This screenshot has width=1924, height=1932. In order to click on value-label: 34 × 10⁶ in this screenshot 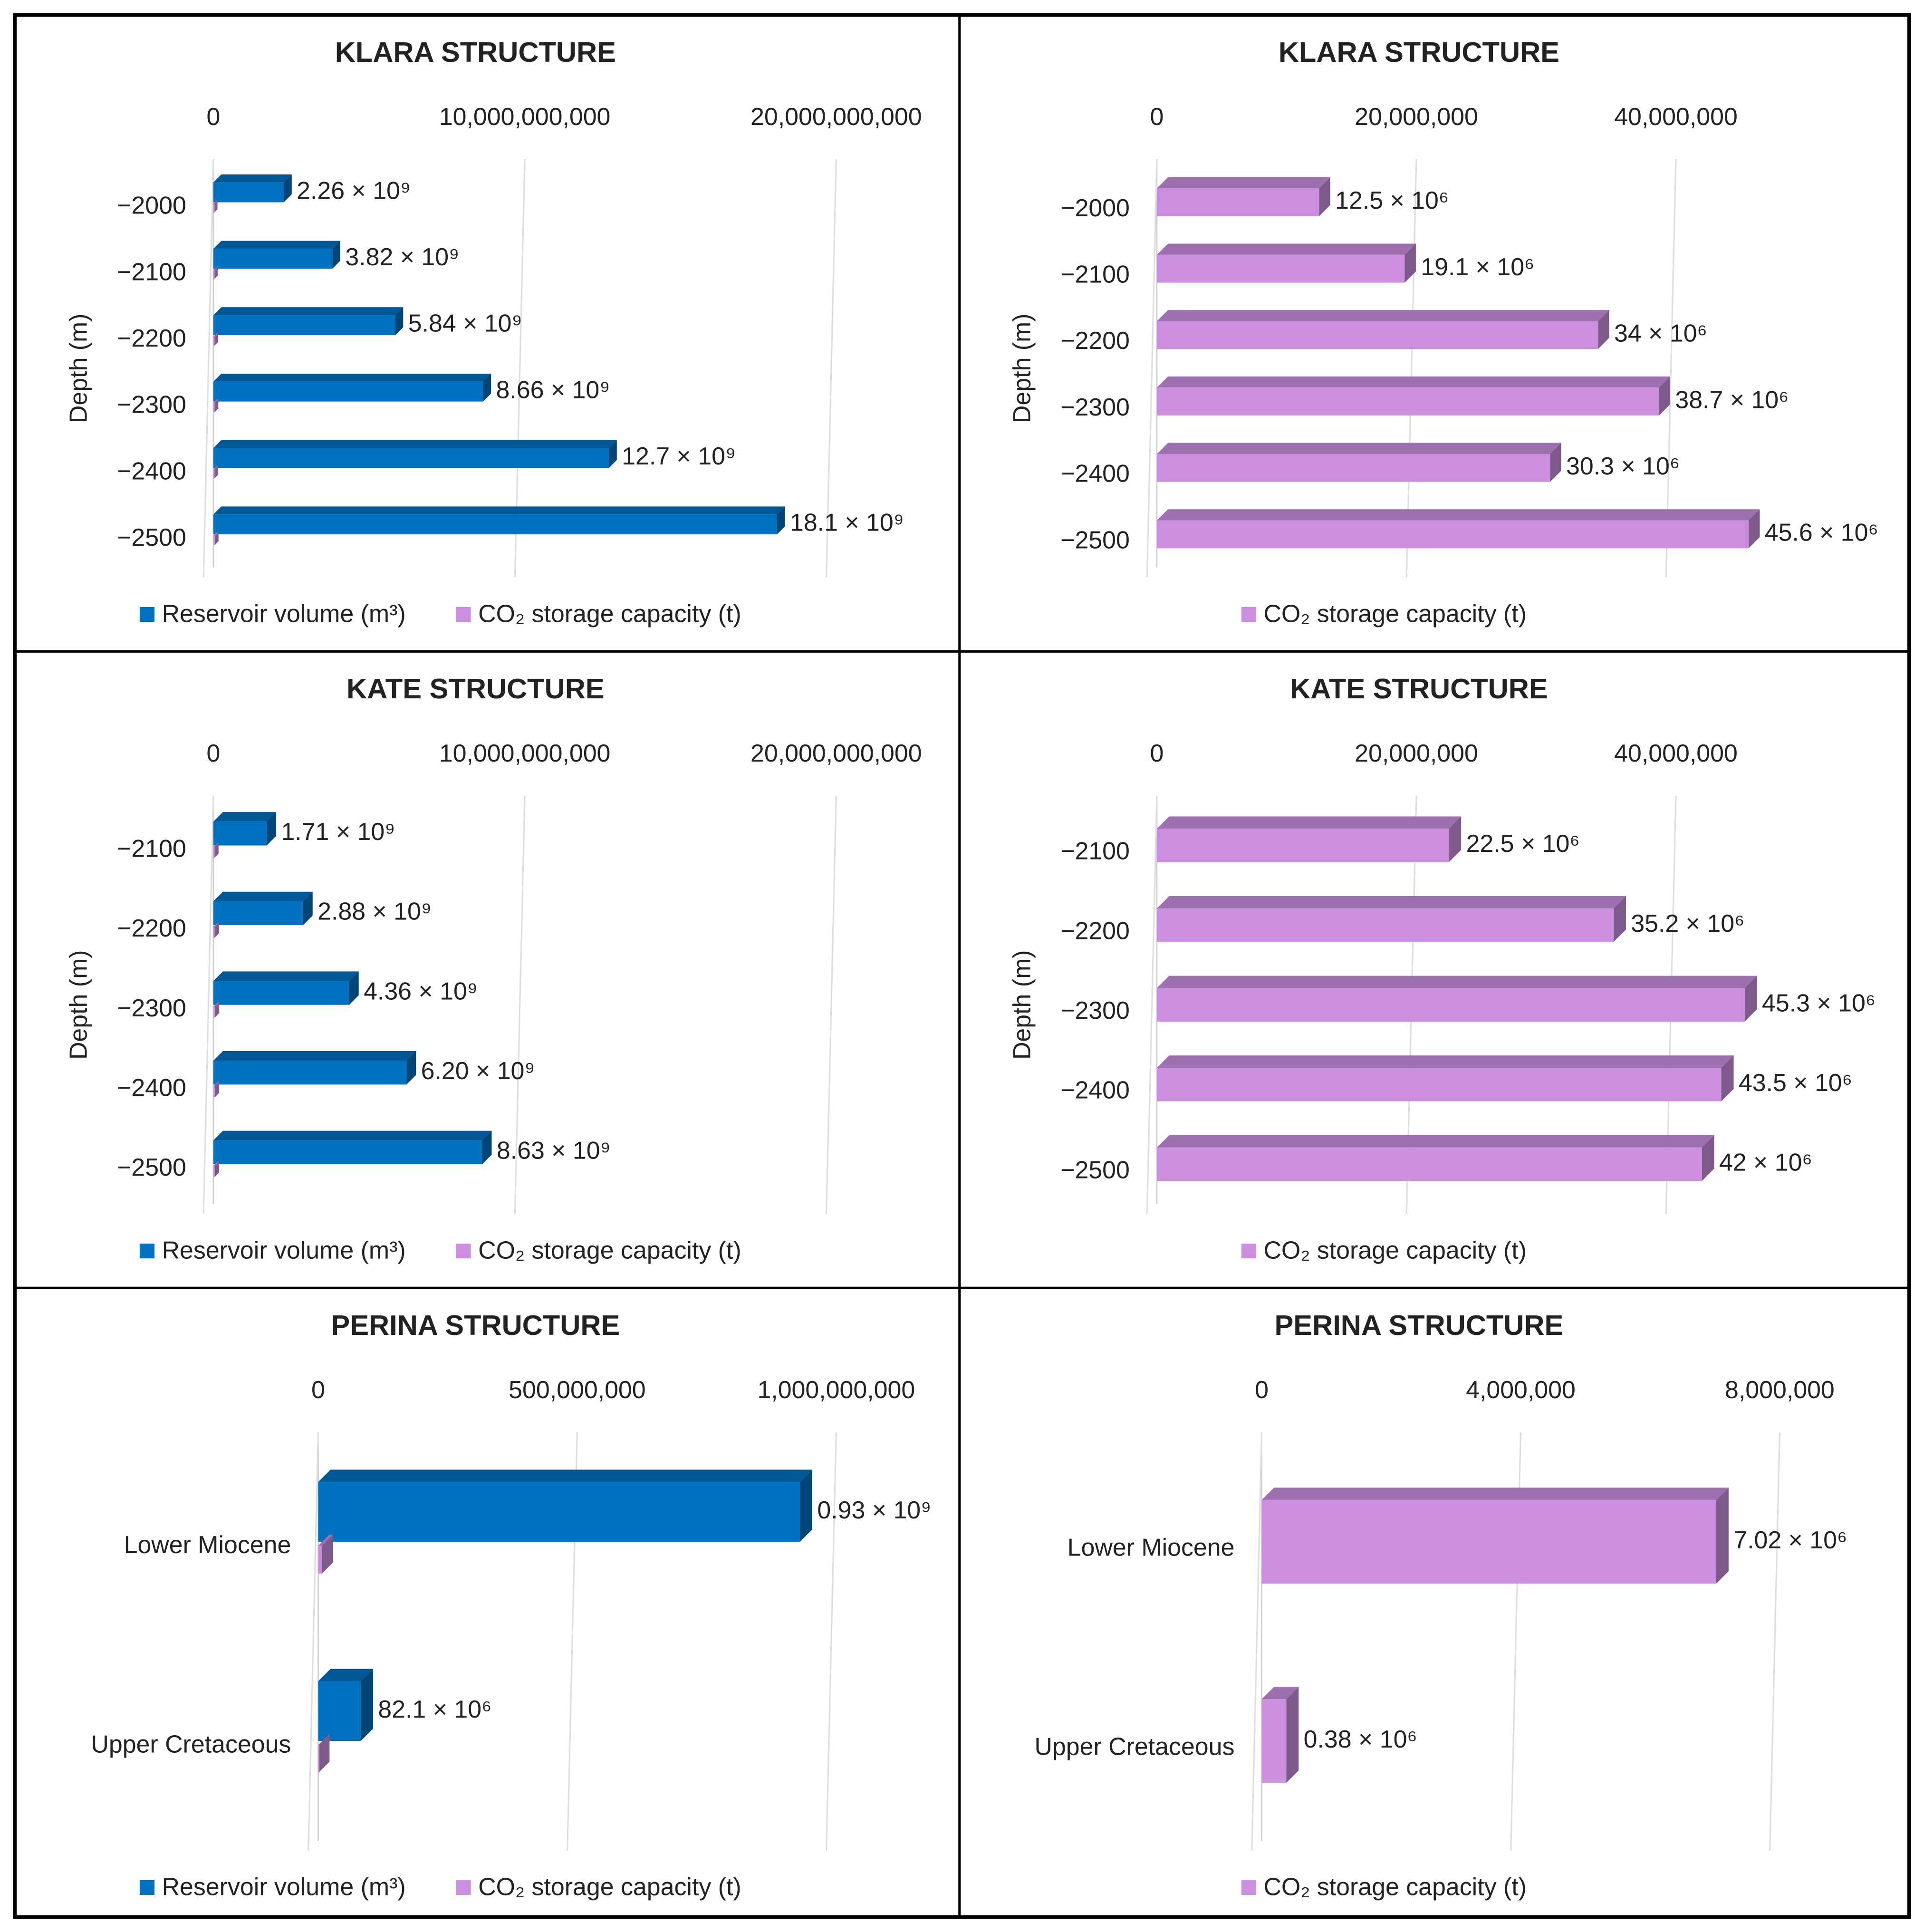, I will do `click(1660, 333)`.